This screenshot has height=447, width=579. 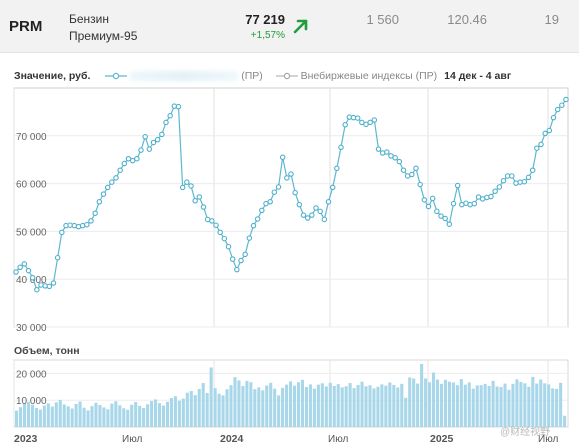 What do you see at coordinates (356, 76) in the screenshot?
I see `legend-series-otc: Внебиржевые индексы (ПР)` at bounding box center [356, 76].